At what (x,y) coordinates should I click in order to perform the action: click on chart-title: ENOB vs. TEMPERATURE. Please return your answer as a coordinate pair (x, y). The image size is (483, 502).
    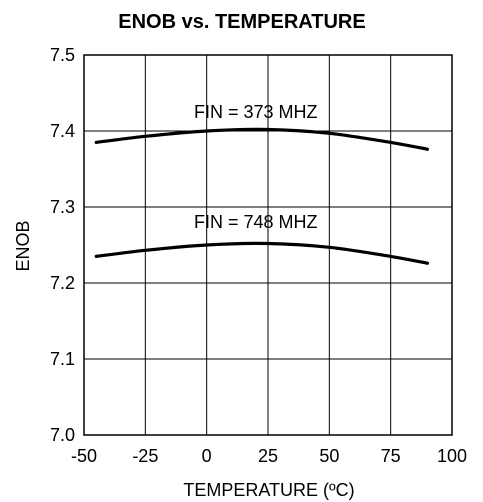
    Looking at the image, I should click on (241, 22).